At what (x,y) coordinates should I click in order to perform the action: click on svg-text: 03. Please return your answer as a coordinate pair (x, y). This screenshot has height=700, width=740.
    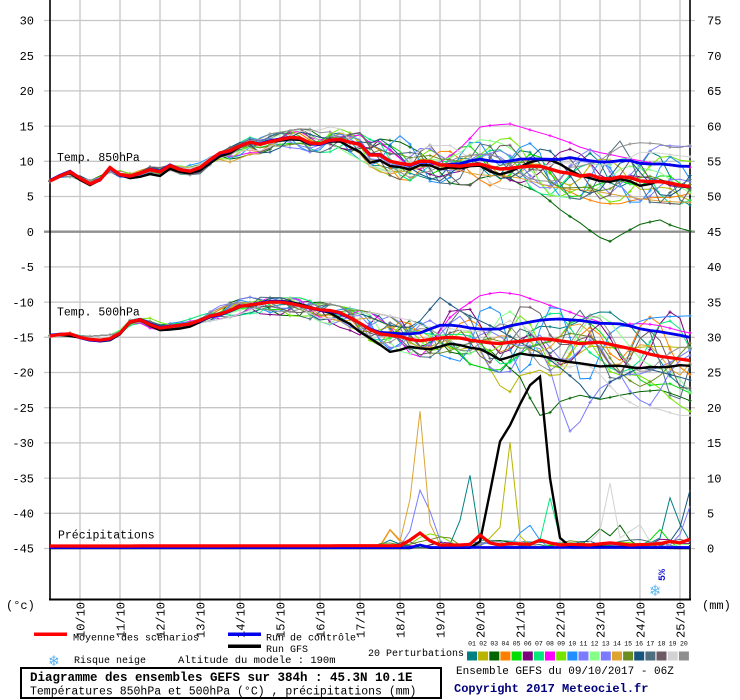
    Looking at the image, I should click on (494, 644).